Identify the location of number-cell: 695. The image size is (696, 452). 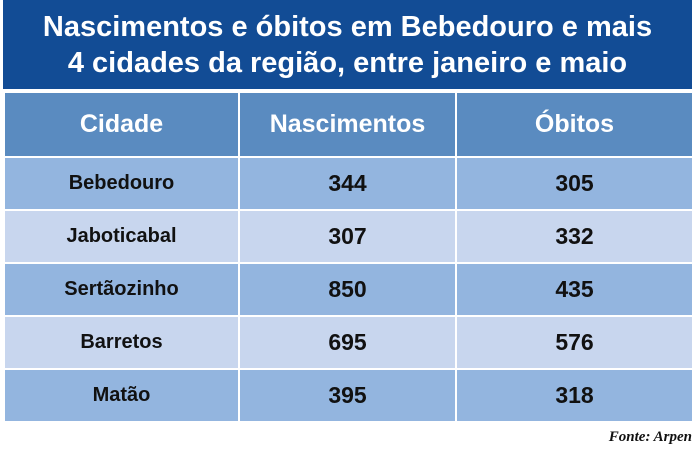
(347, 342).